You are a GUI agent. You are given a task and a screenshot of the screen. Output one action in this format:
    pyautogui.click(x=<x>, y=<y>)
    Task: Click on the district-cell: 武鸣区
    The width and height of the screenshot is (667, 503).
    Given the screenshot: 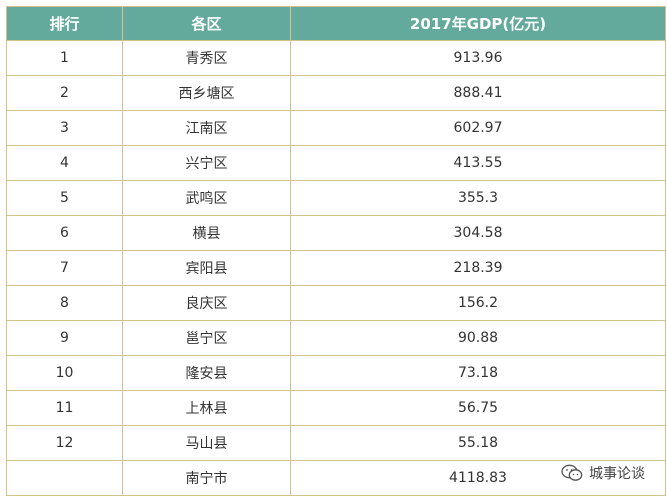 What is the action you would take?
    pyautogui.click(x=206, y=198)
    